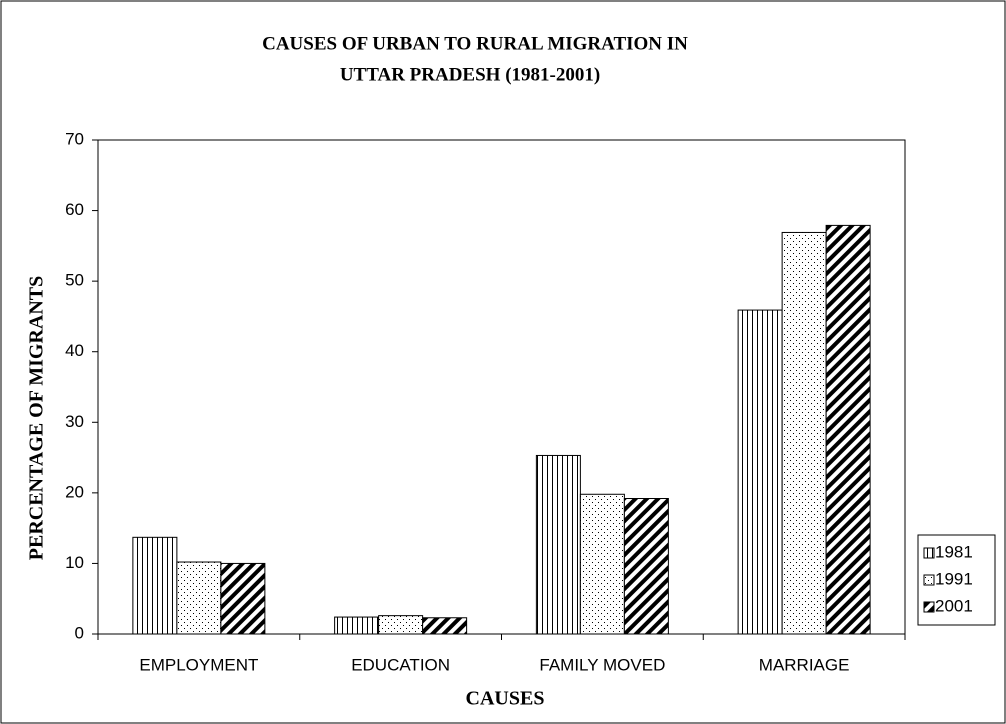  What do you see at coordinates (74, 562) in the screenshot?
I see `y-tick-label: 10` at bounding box center [74, 562].